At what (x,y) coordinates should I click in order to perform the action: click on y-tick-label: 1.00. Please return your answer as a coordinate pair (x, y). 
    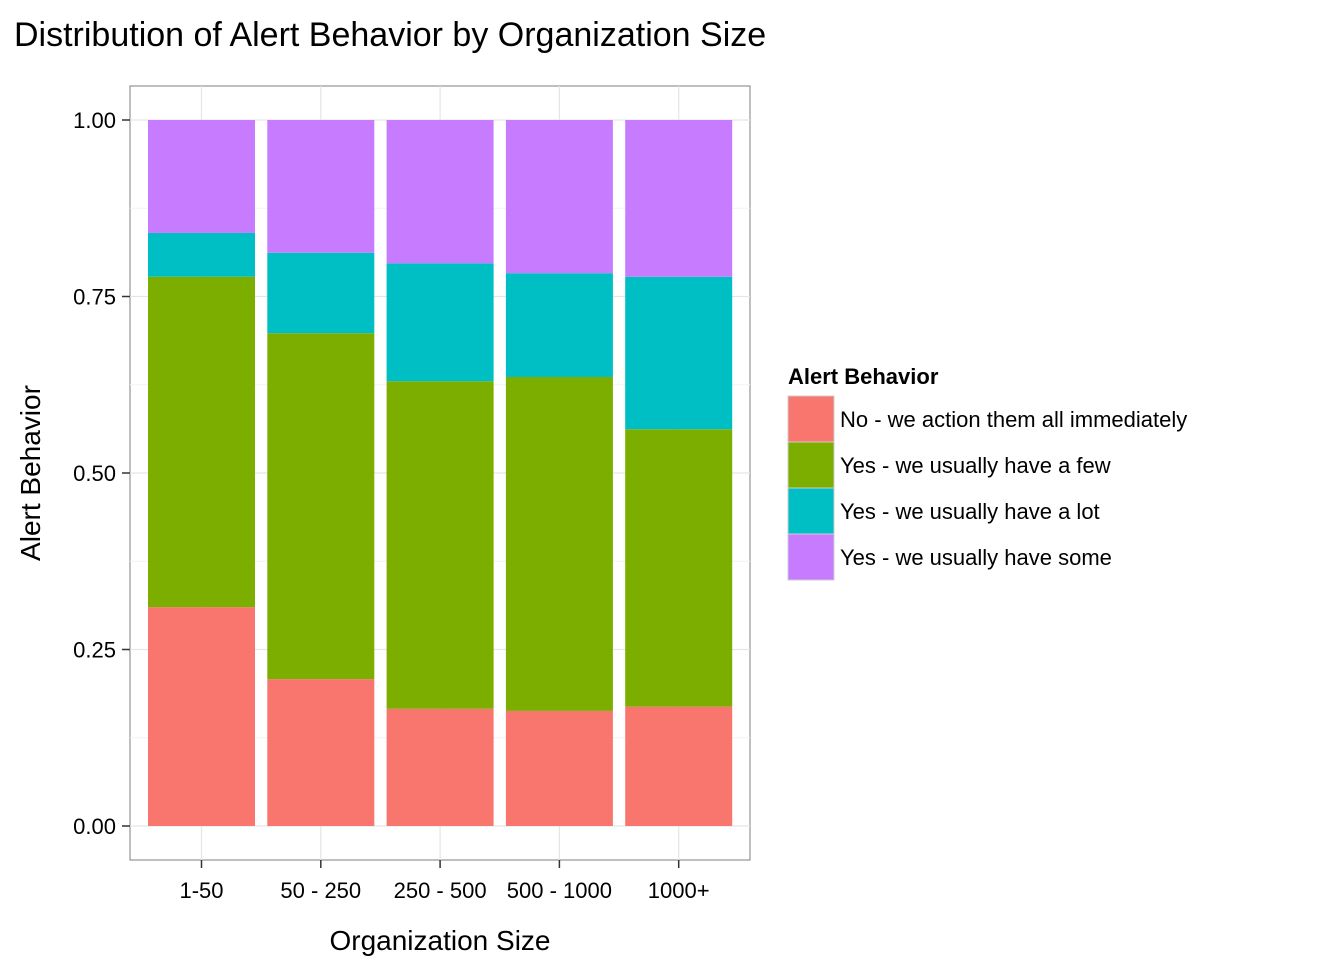
    Looking at the image, I should click on (94, 120).